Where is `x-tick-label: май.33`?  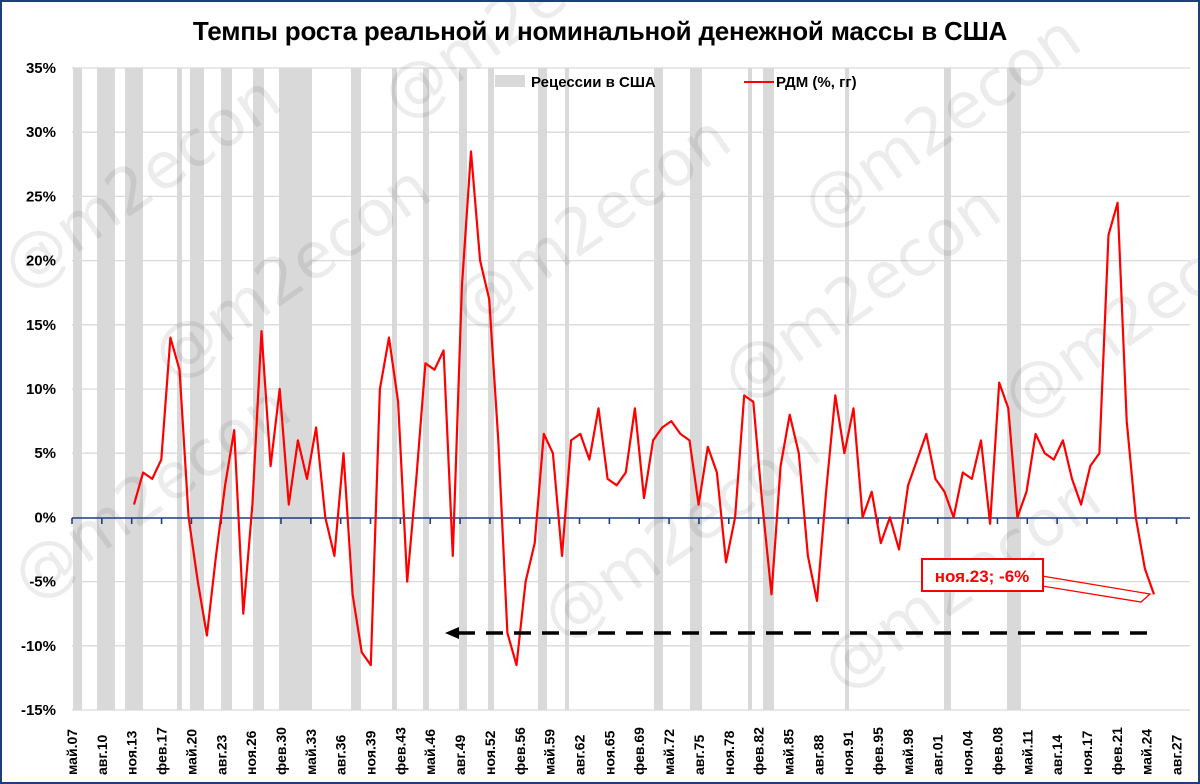
x-tick-label: май.33 is located at coordinates (311, 752).